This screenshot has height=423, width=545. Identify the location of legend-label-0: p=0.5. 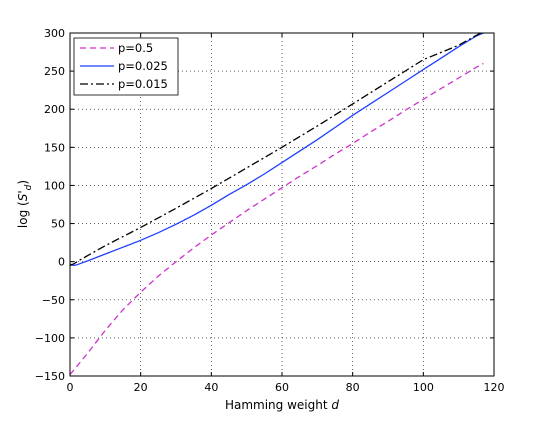
(135, 48).